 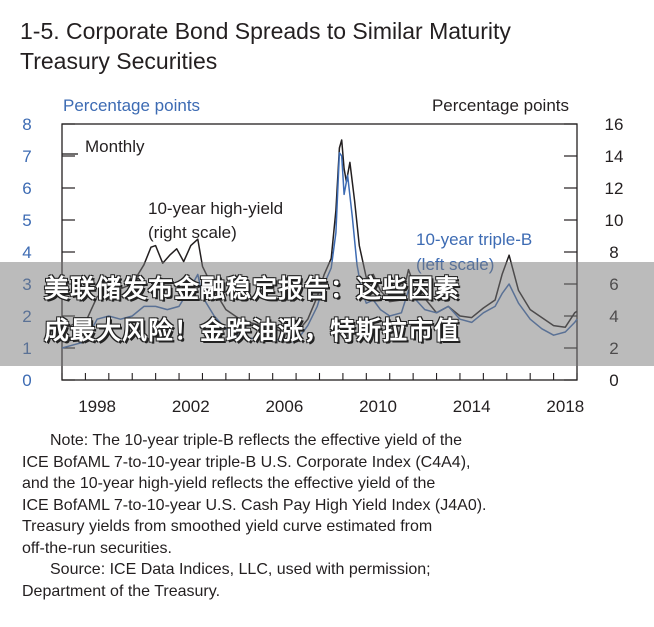 What do you see at coordinates (215, 208) in the screenshot?
I see `high-yield-label: 10-year high-yield` at bounding box center [215, 208].